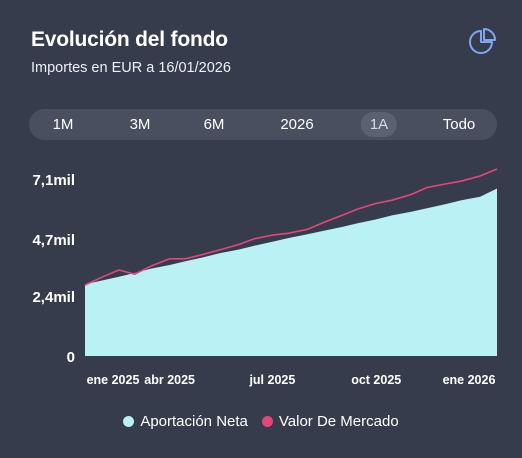 This screenshot has width=522, height=458. Describe the element at coordinates (129, 421) in the screenshot. I see `legend-dot-aportacion` at that location.